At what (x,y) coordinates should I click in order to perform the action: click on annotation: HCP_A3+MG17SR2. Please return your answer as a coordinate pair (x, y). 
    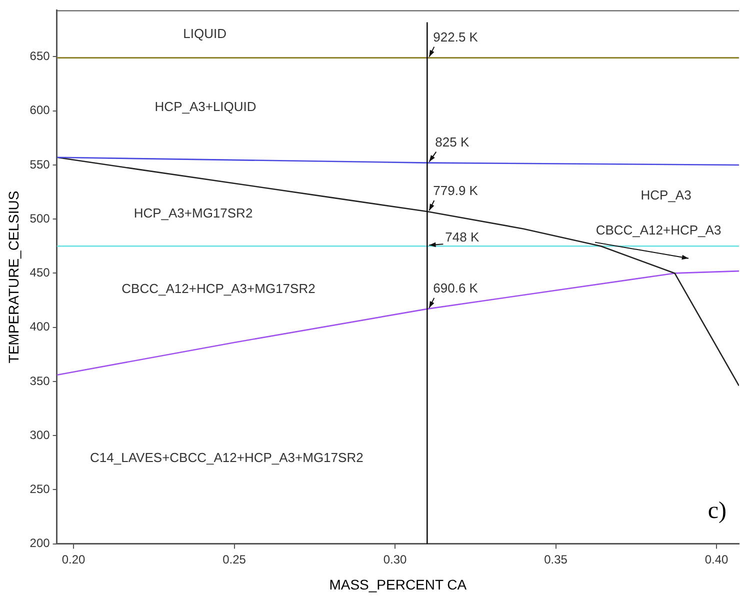
    Looking at the image, I should click on (193, 213).